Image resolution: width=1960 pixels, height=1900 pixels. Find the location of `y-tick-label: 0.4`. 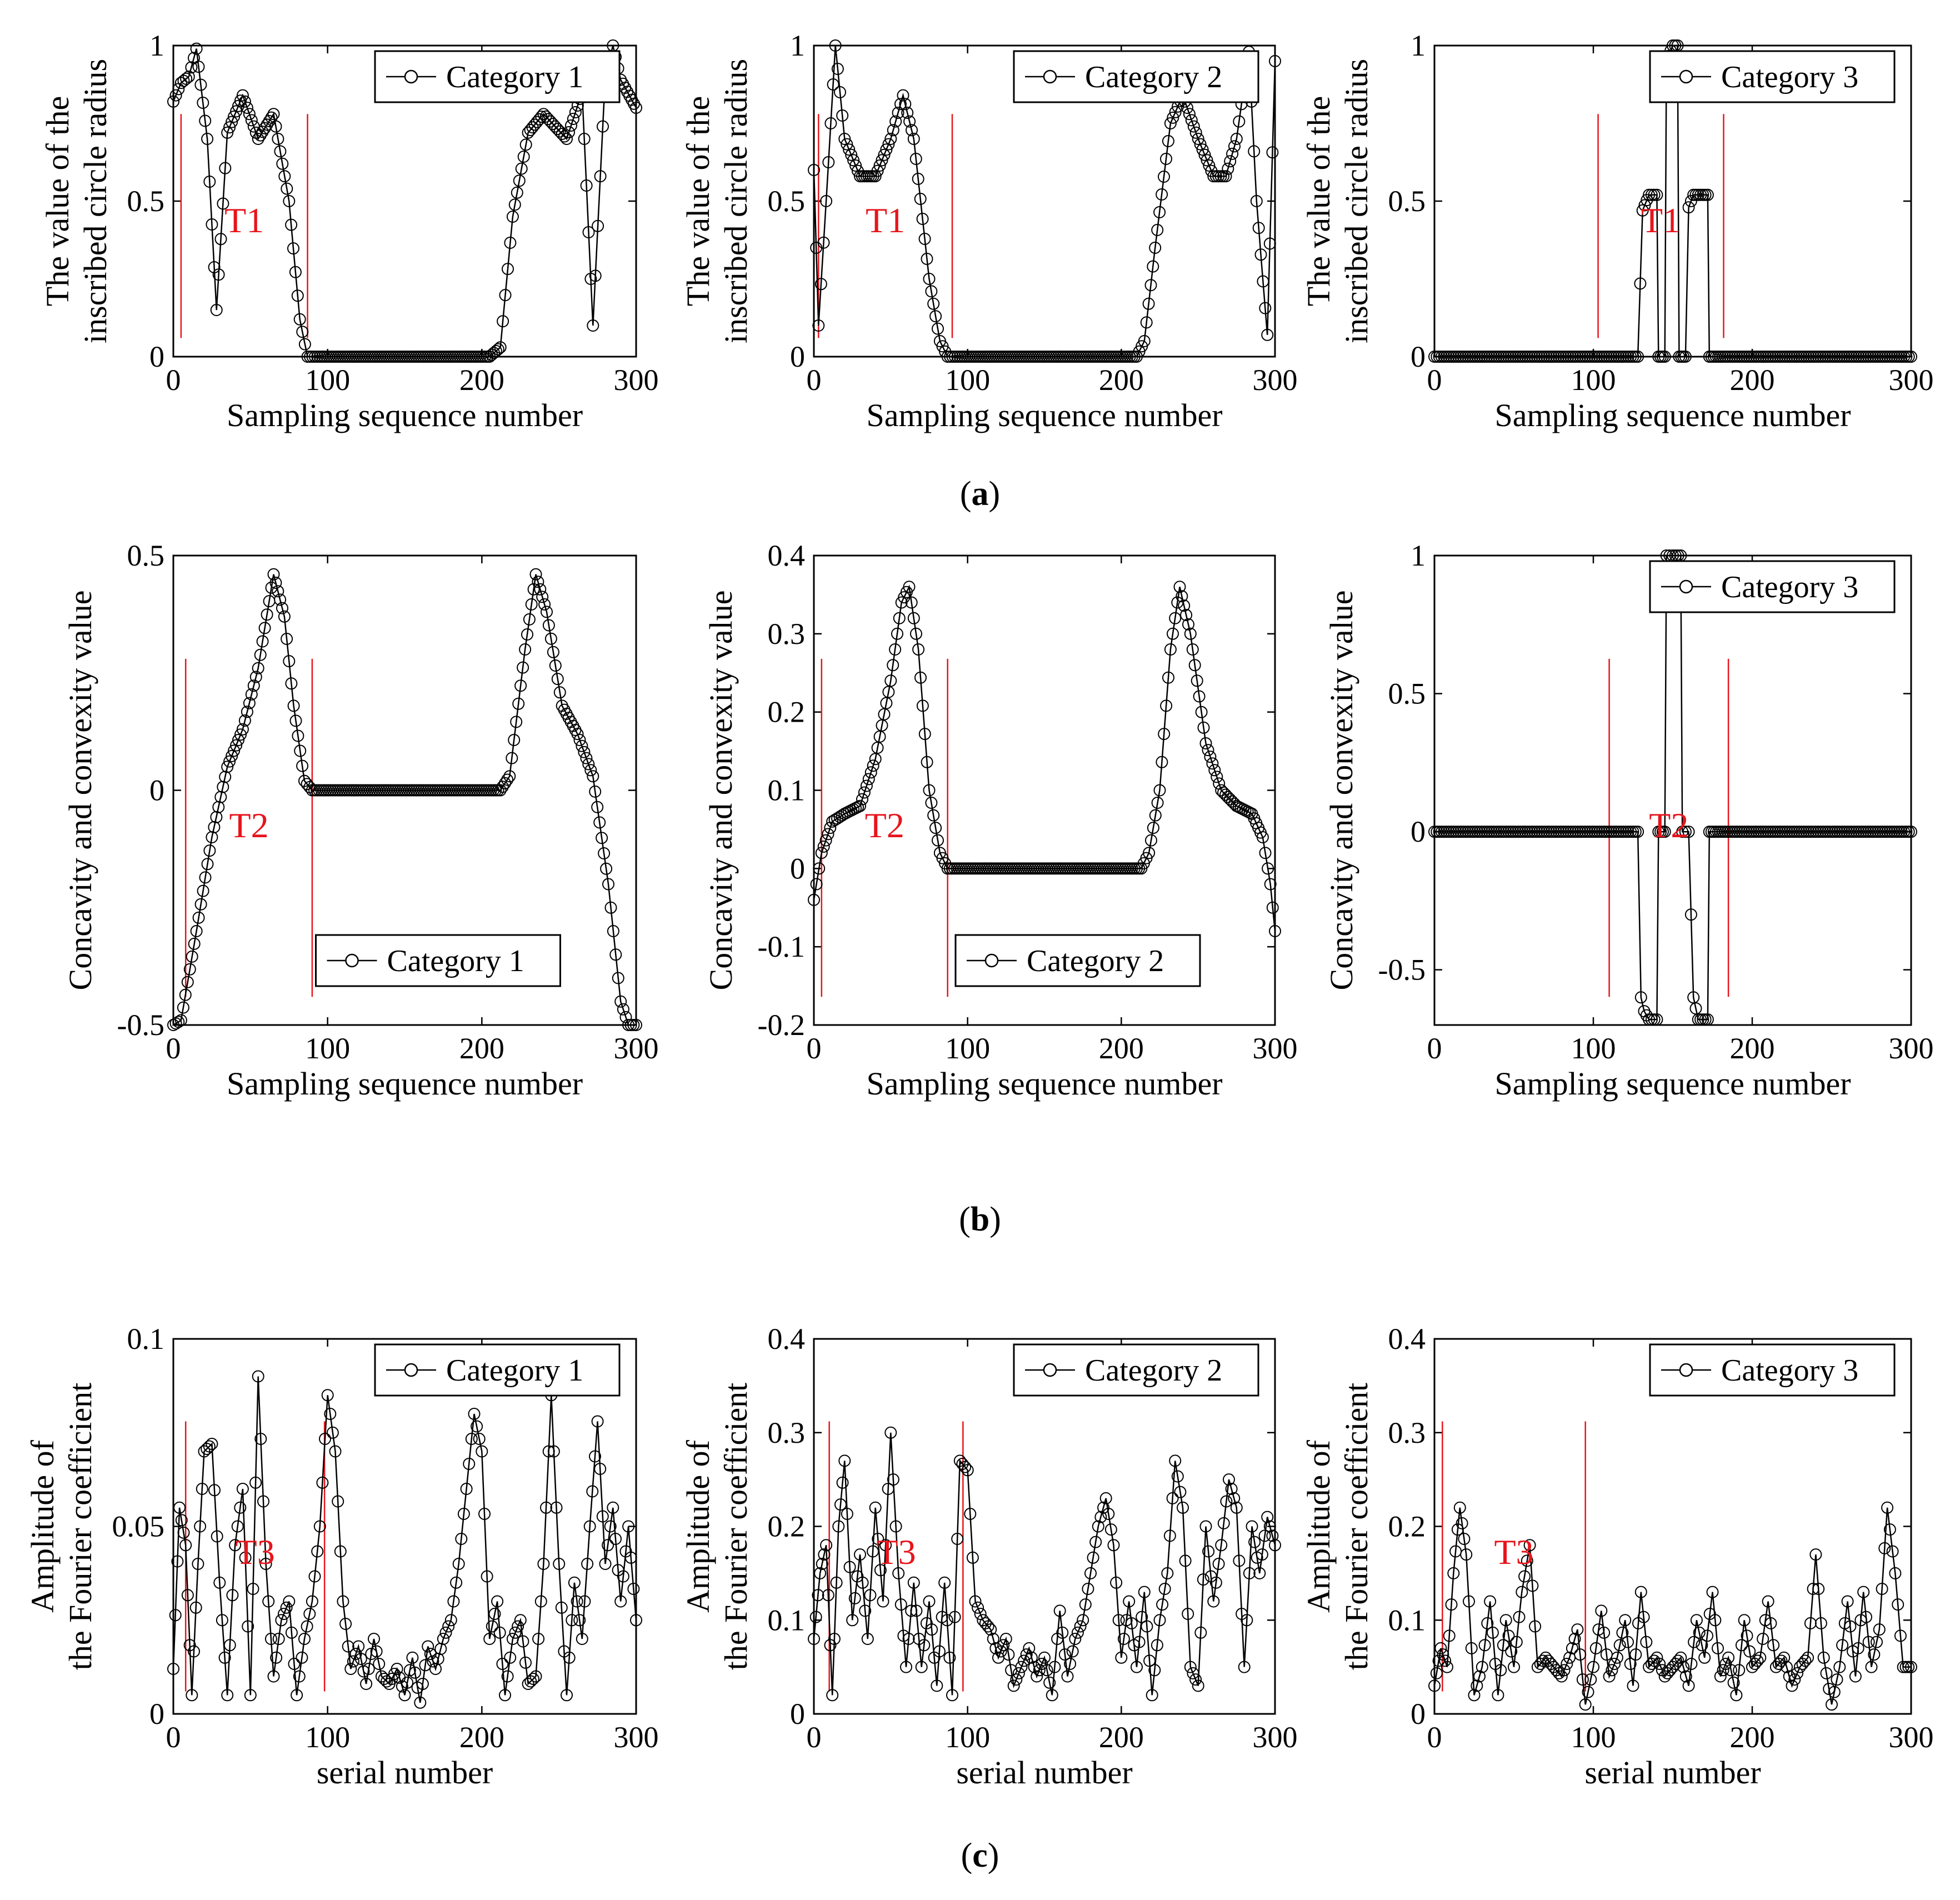

y-tick-label: 0.4 is located at coordinates (1407, 1339).